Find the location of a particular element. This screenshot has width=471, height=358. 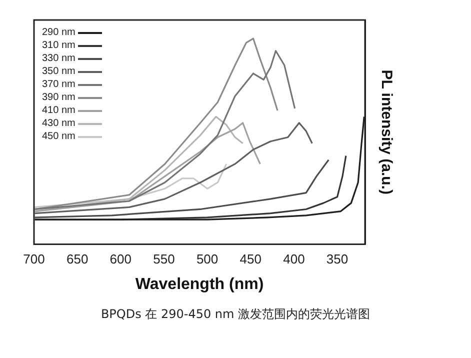

legend-label: 310 nm is located at coordinates (59, 45).